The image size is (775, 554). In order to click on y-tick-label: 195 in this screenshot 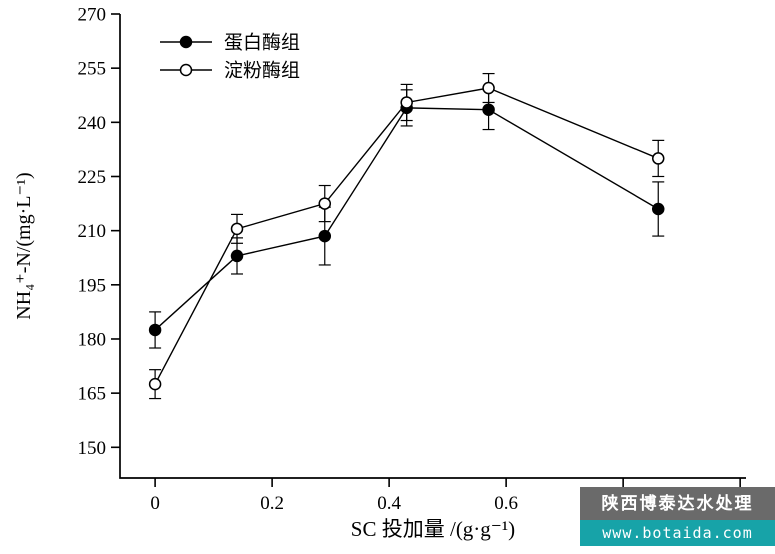, I will do `click(92, 285)`.